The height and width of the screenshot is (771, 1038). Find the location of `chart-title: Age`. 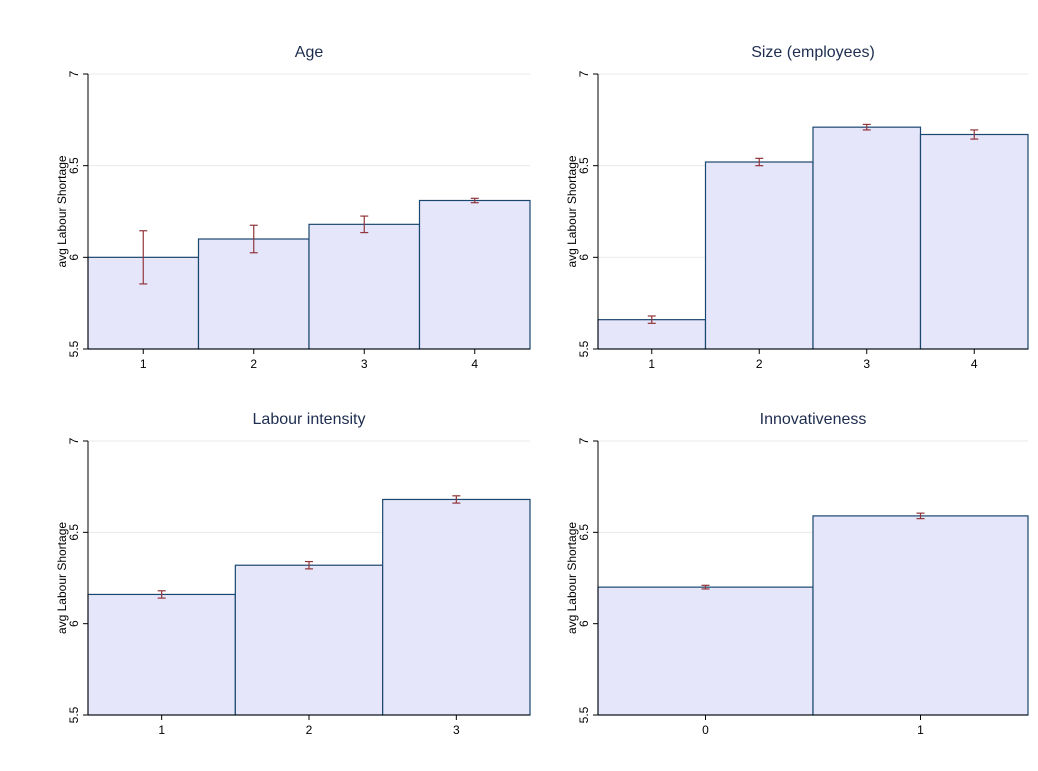

chart-title: Age is located at coordinates (309, 52).